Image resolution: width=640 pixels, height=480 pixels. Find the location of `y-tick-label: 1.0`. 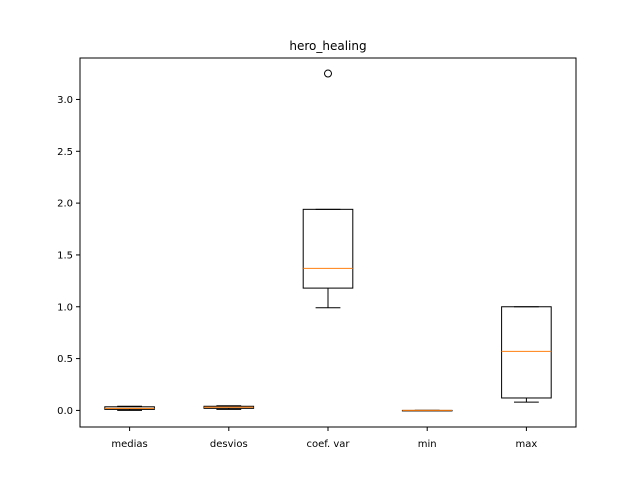

y-tick-label: 1.0 is located at coordinates (65, 307).